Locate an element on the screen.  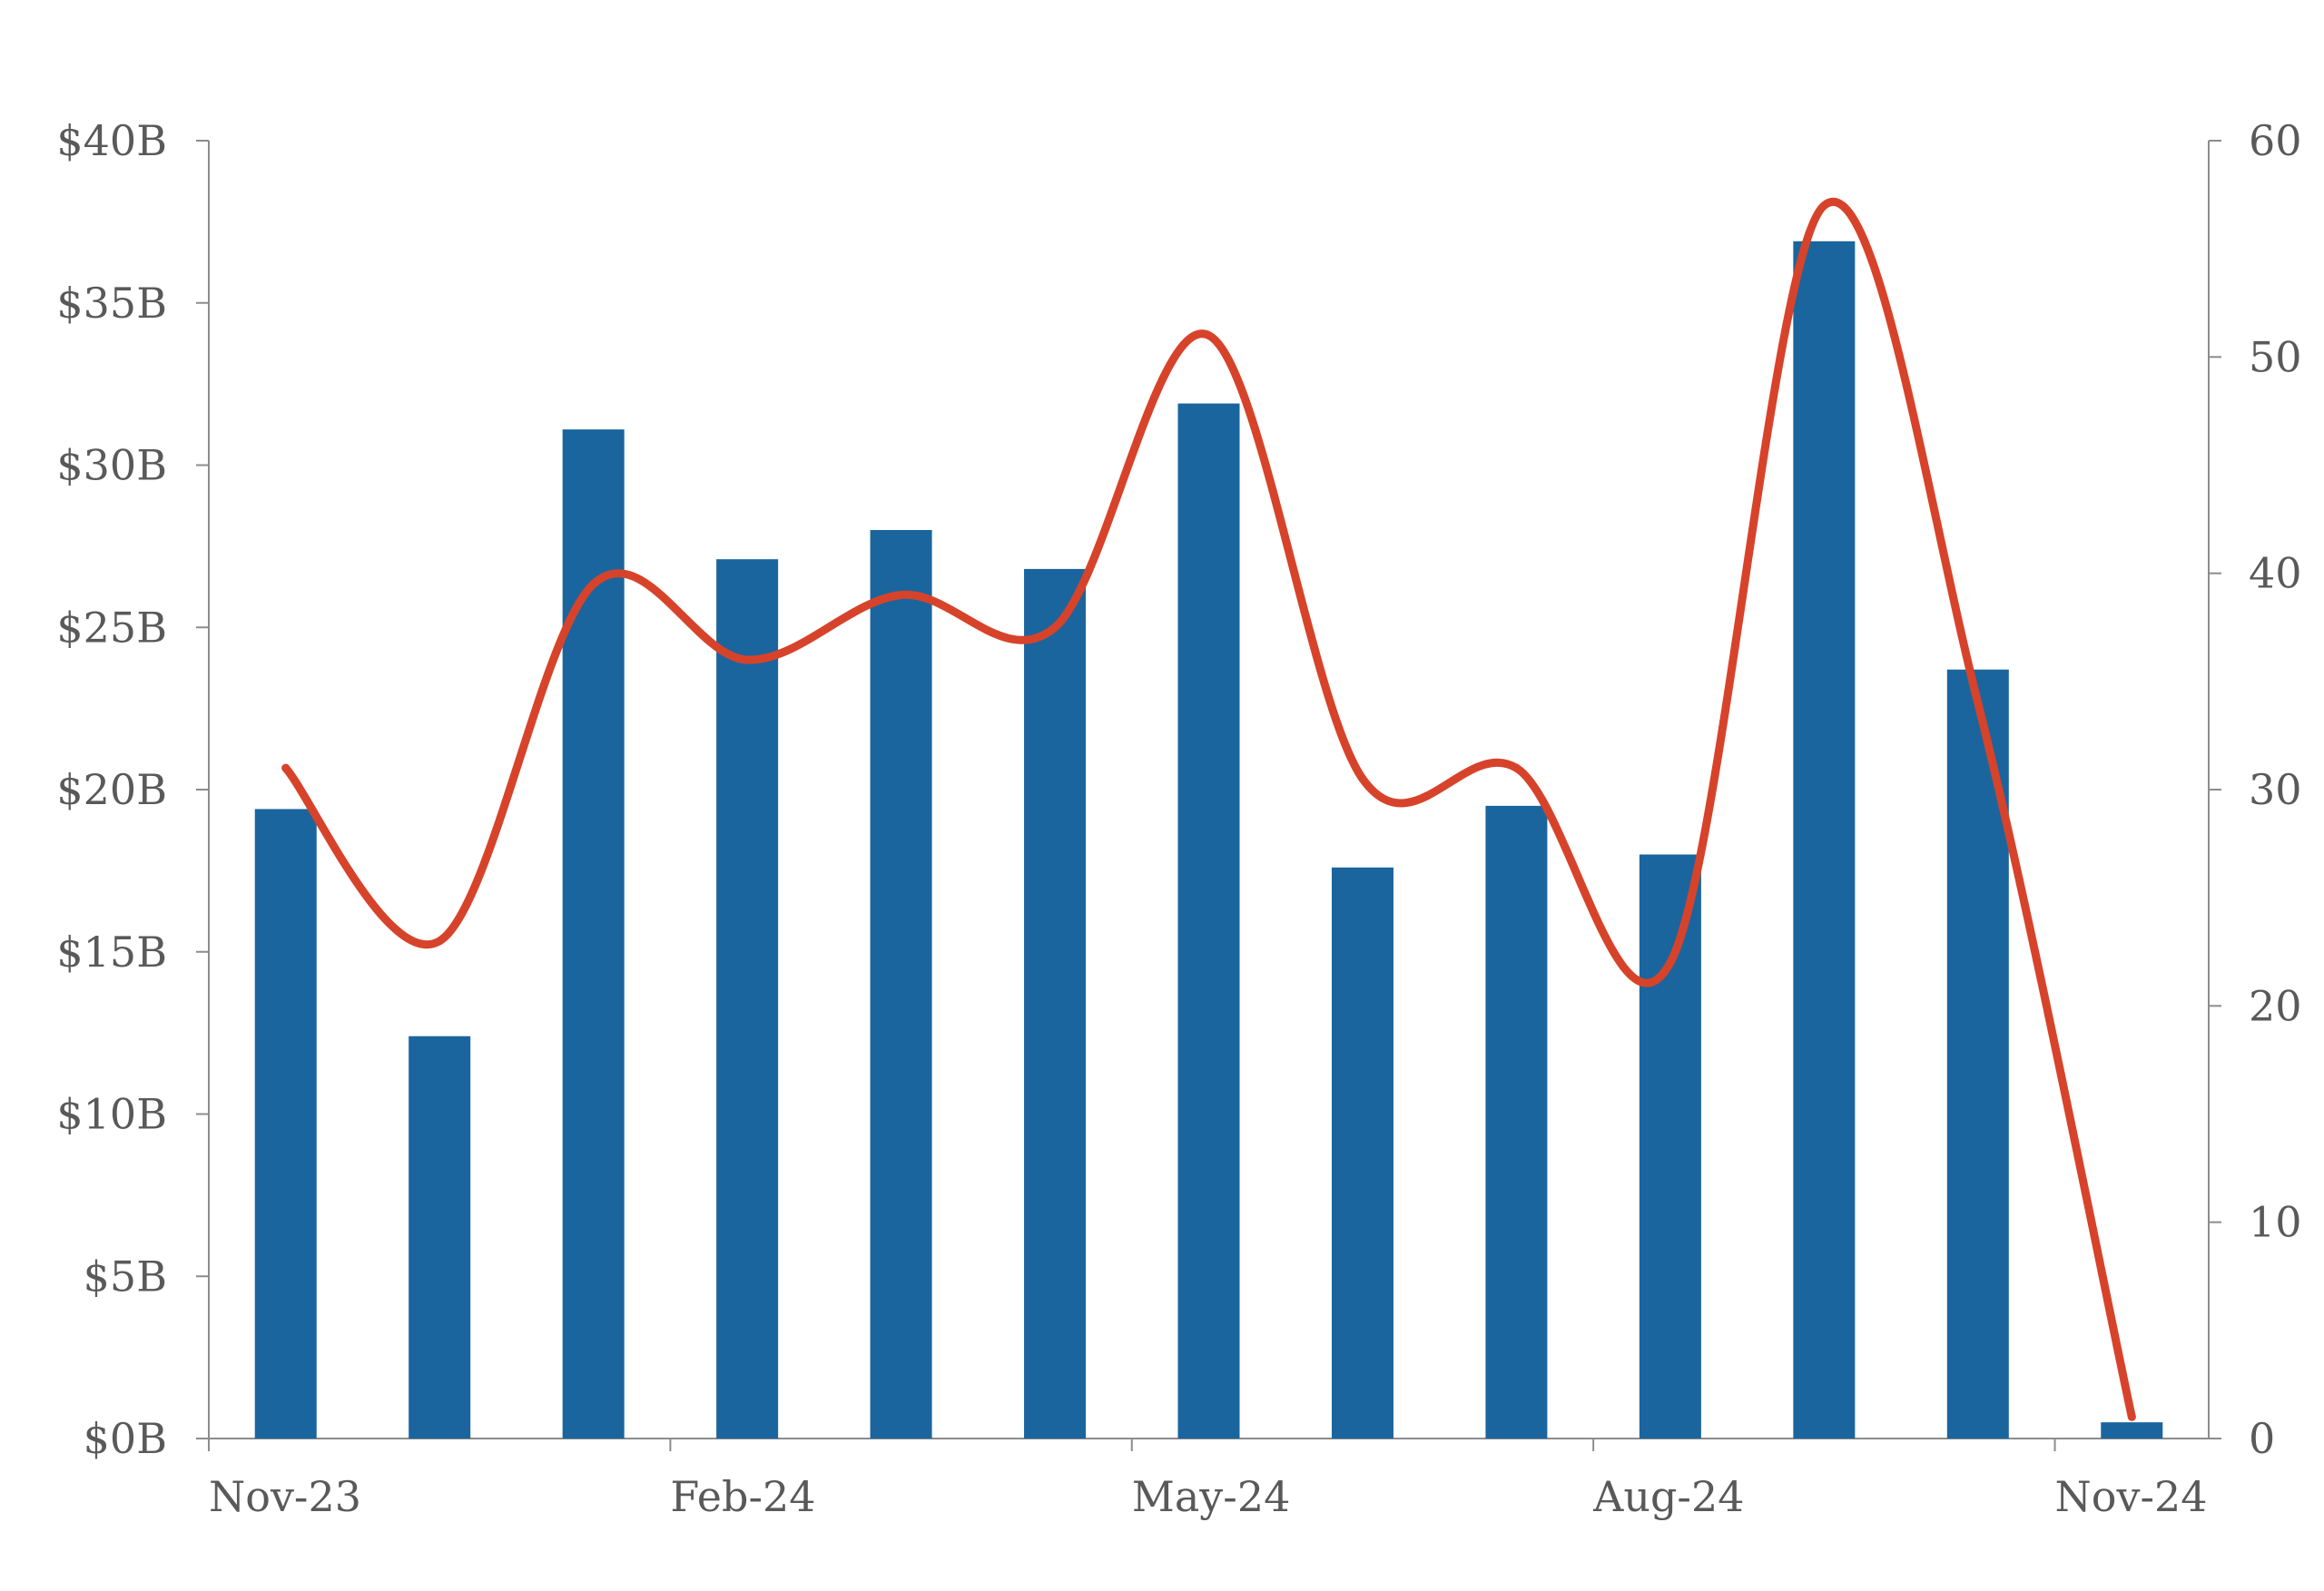
left-y-tick-label: $25B is located at coordinates (111, 627).